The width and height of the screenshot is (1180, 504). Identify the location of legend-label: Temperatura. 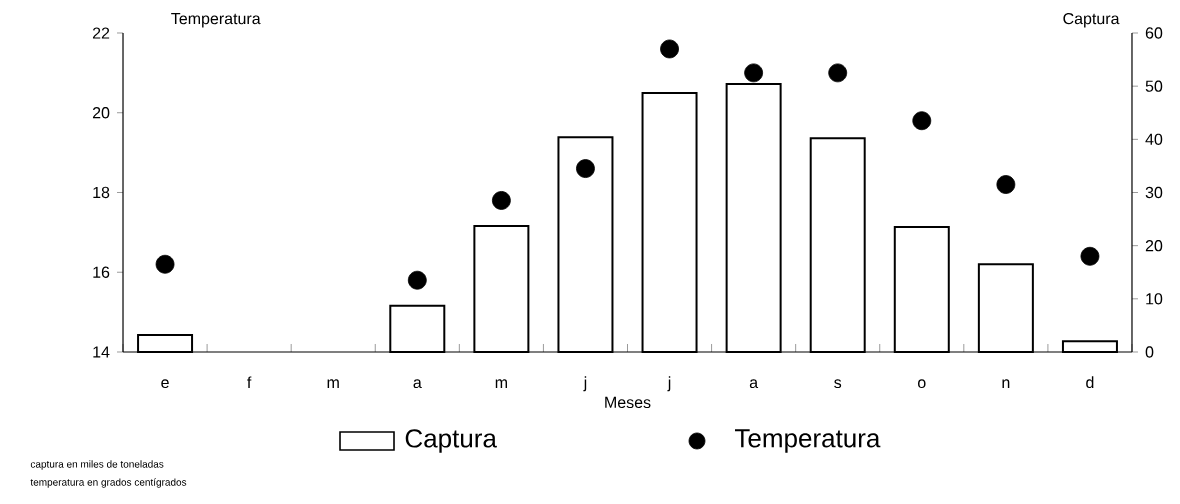
(808, 441).